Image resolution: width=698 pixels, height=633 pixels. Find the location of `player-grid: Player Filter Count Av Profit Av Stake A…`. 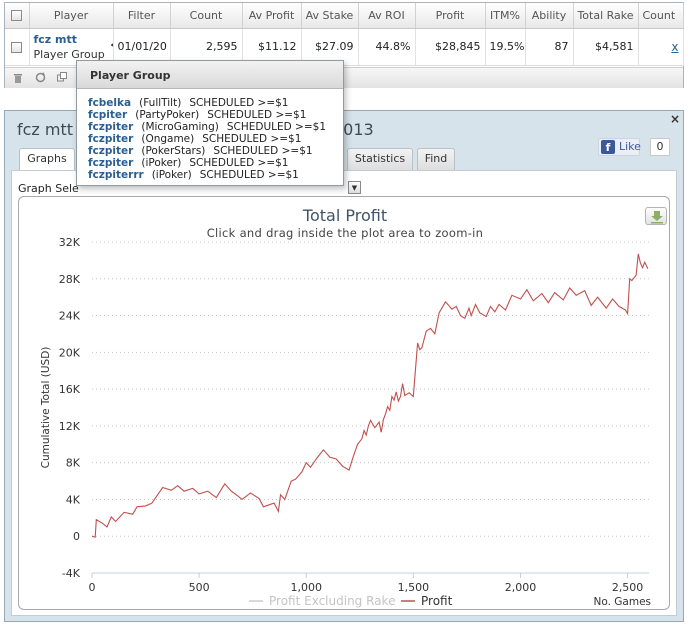

player-grid: Player Filter Count Av Profit Av Stake A… is located at coordinates (344, 34).